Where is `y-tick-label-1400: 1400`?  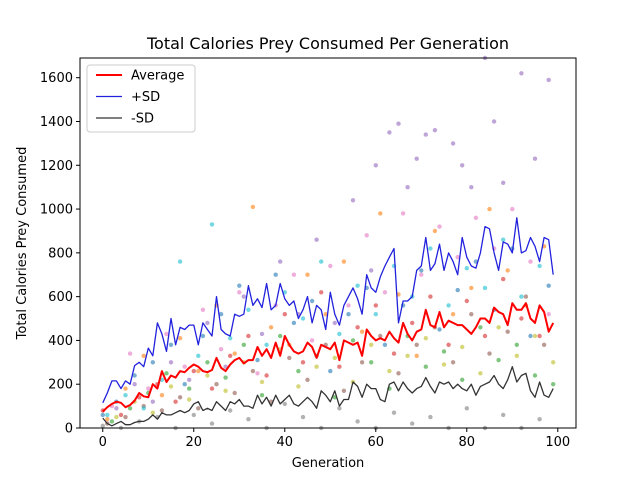
y-tick-label-1400: 1400 is located at coordinates (56, 122).